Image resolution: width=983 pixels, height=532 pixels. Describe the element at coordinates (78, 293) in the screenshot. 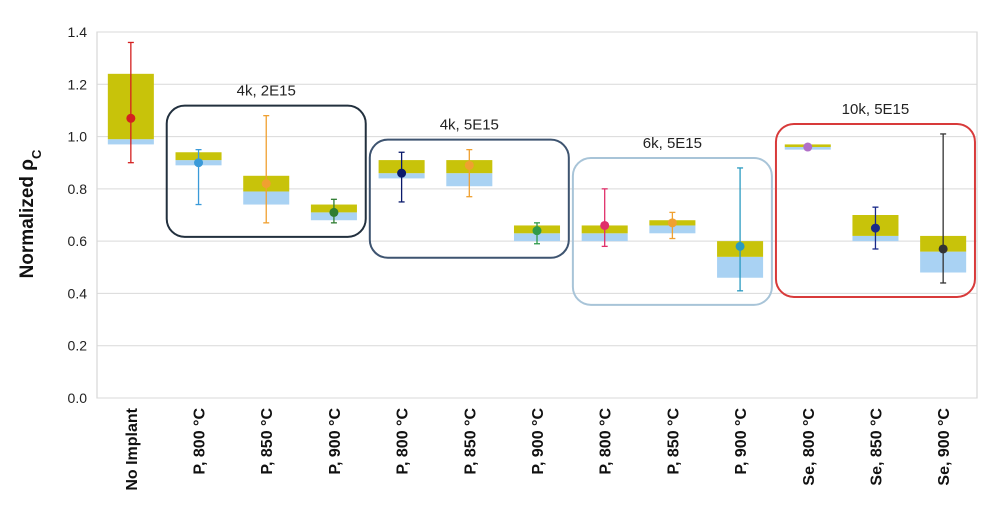

I see `y-tick-label: 0.4` at that location.